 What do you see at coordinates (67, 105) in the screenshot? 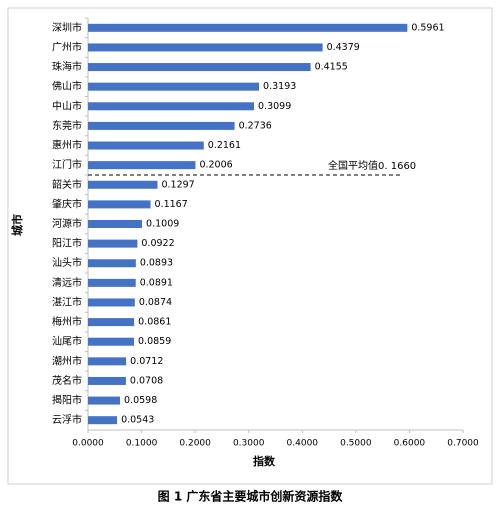
I see `y-tick-label: 中山市` at bounding box center [67, 105].